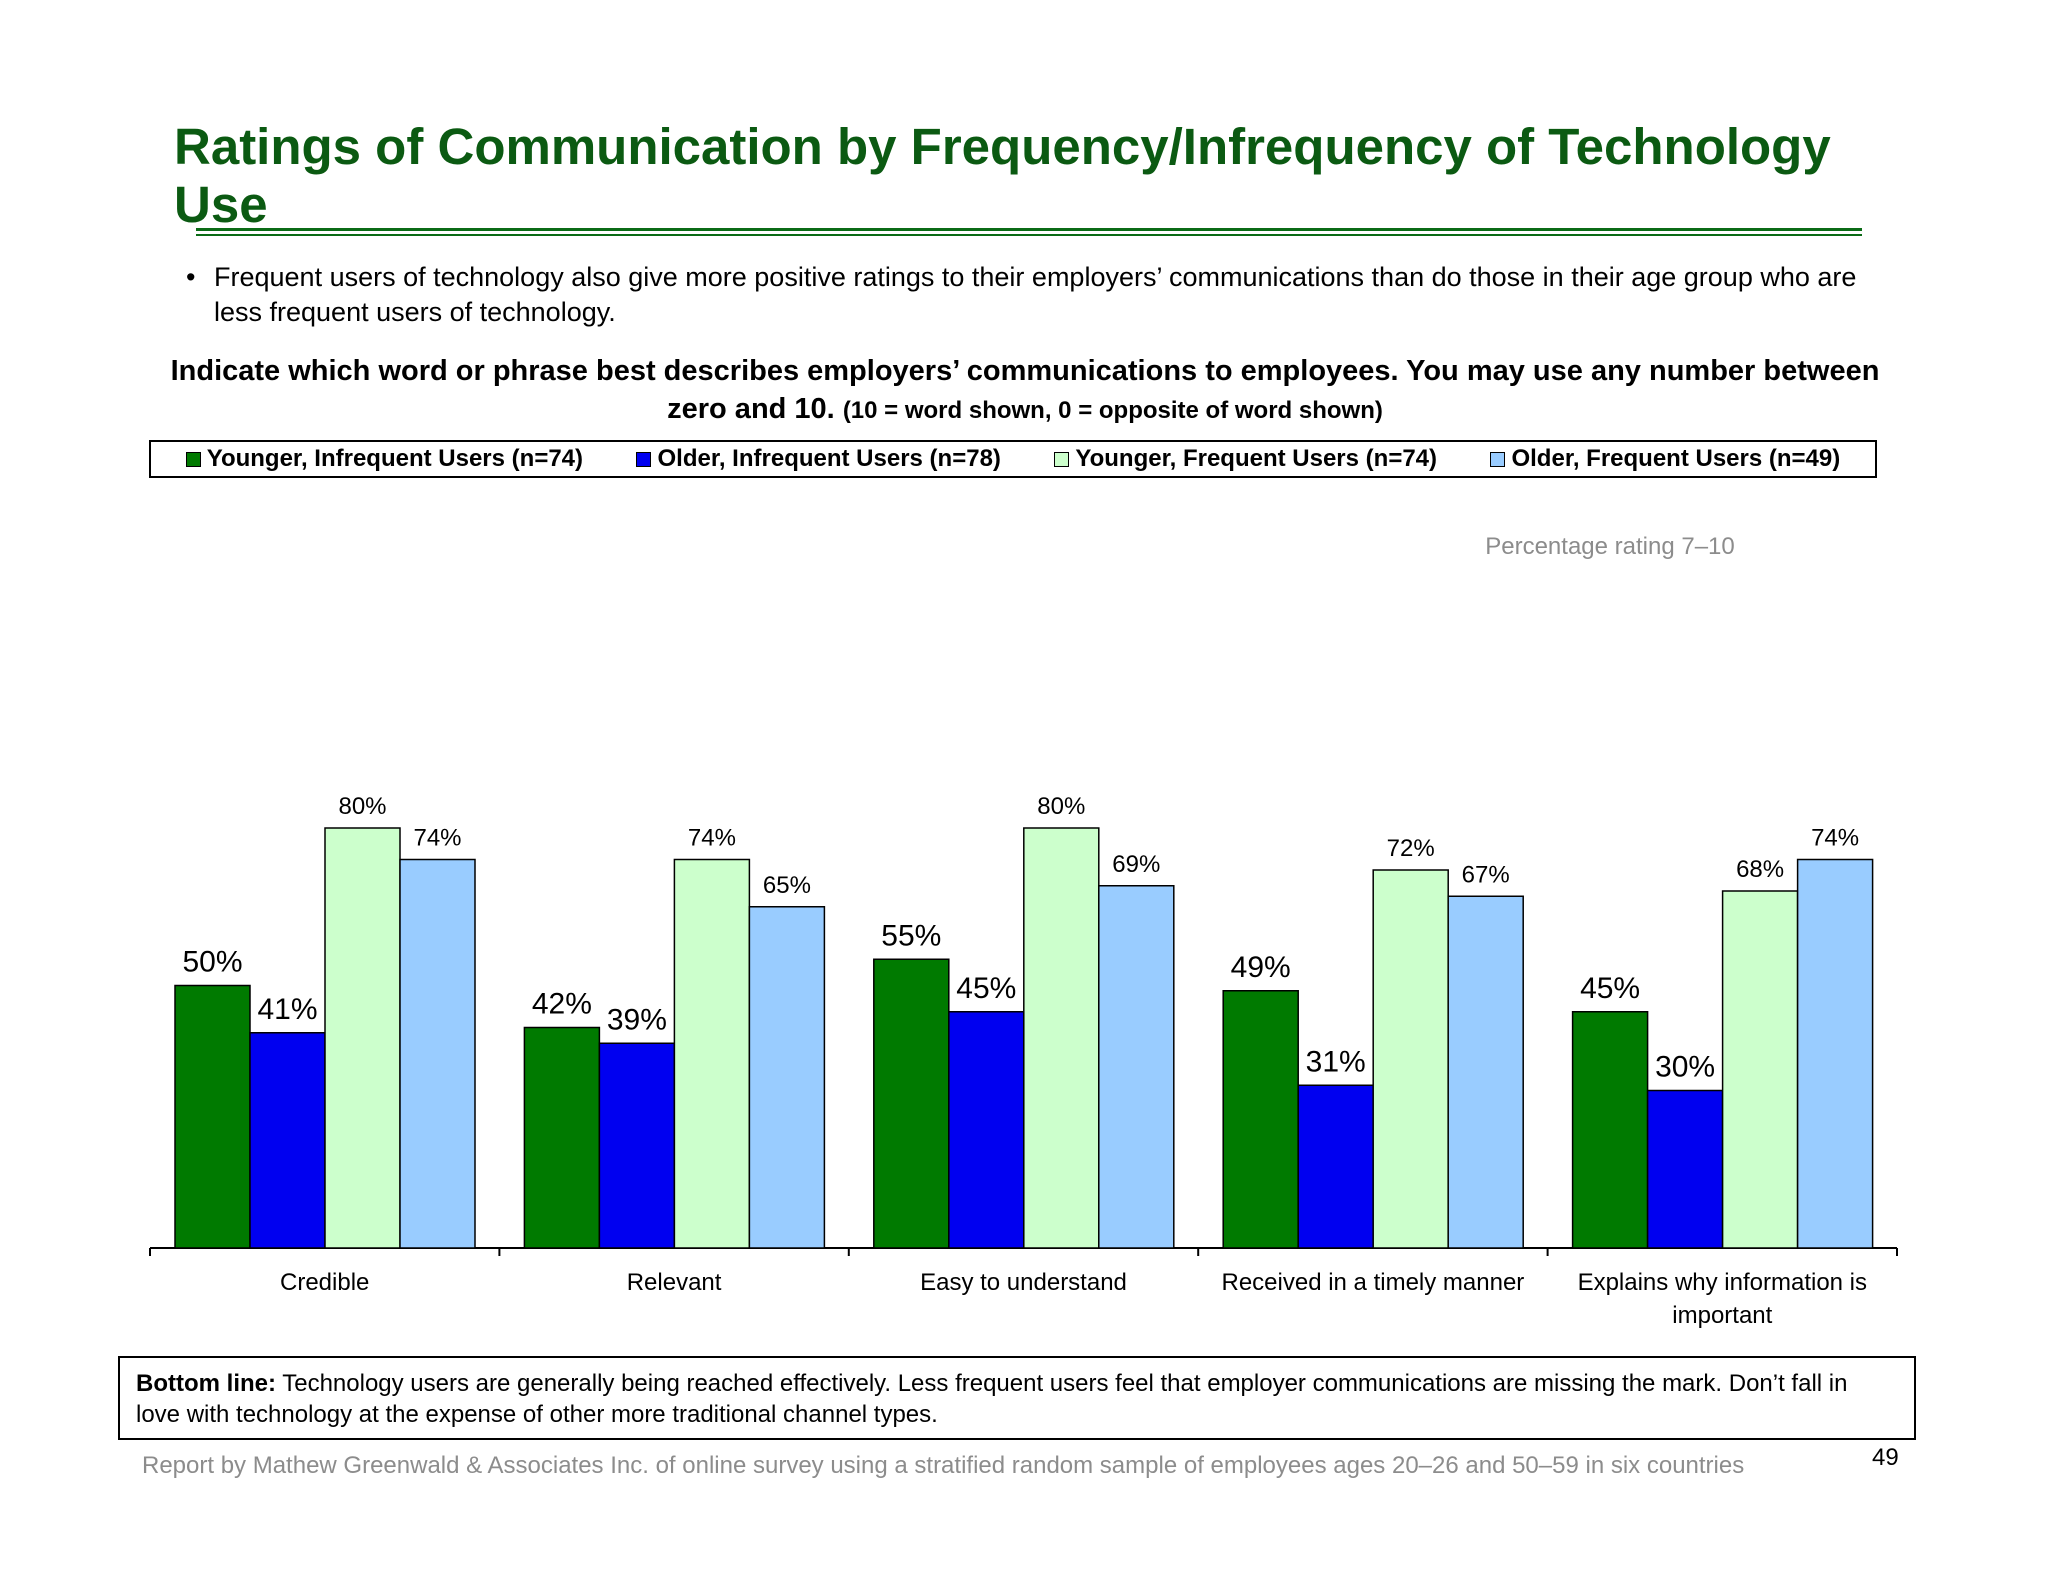  I want to click on legend-item-younger-frequent: Younger, Frequent Users (n=74), so click(1245, 459).